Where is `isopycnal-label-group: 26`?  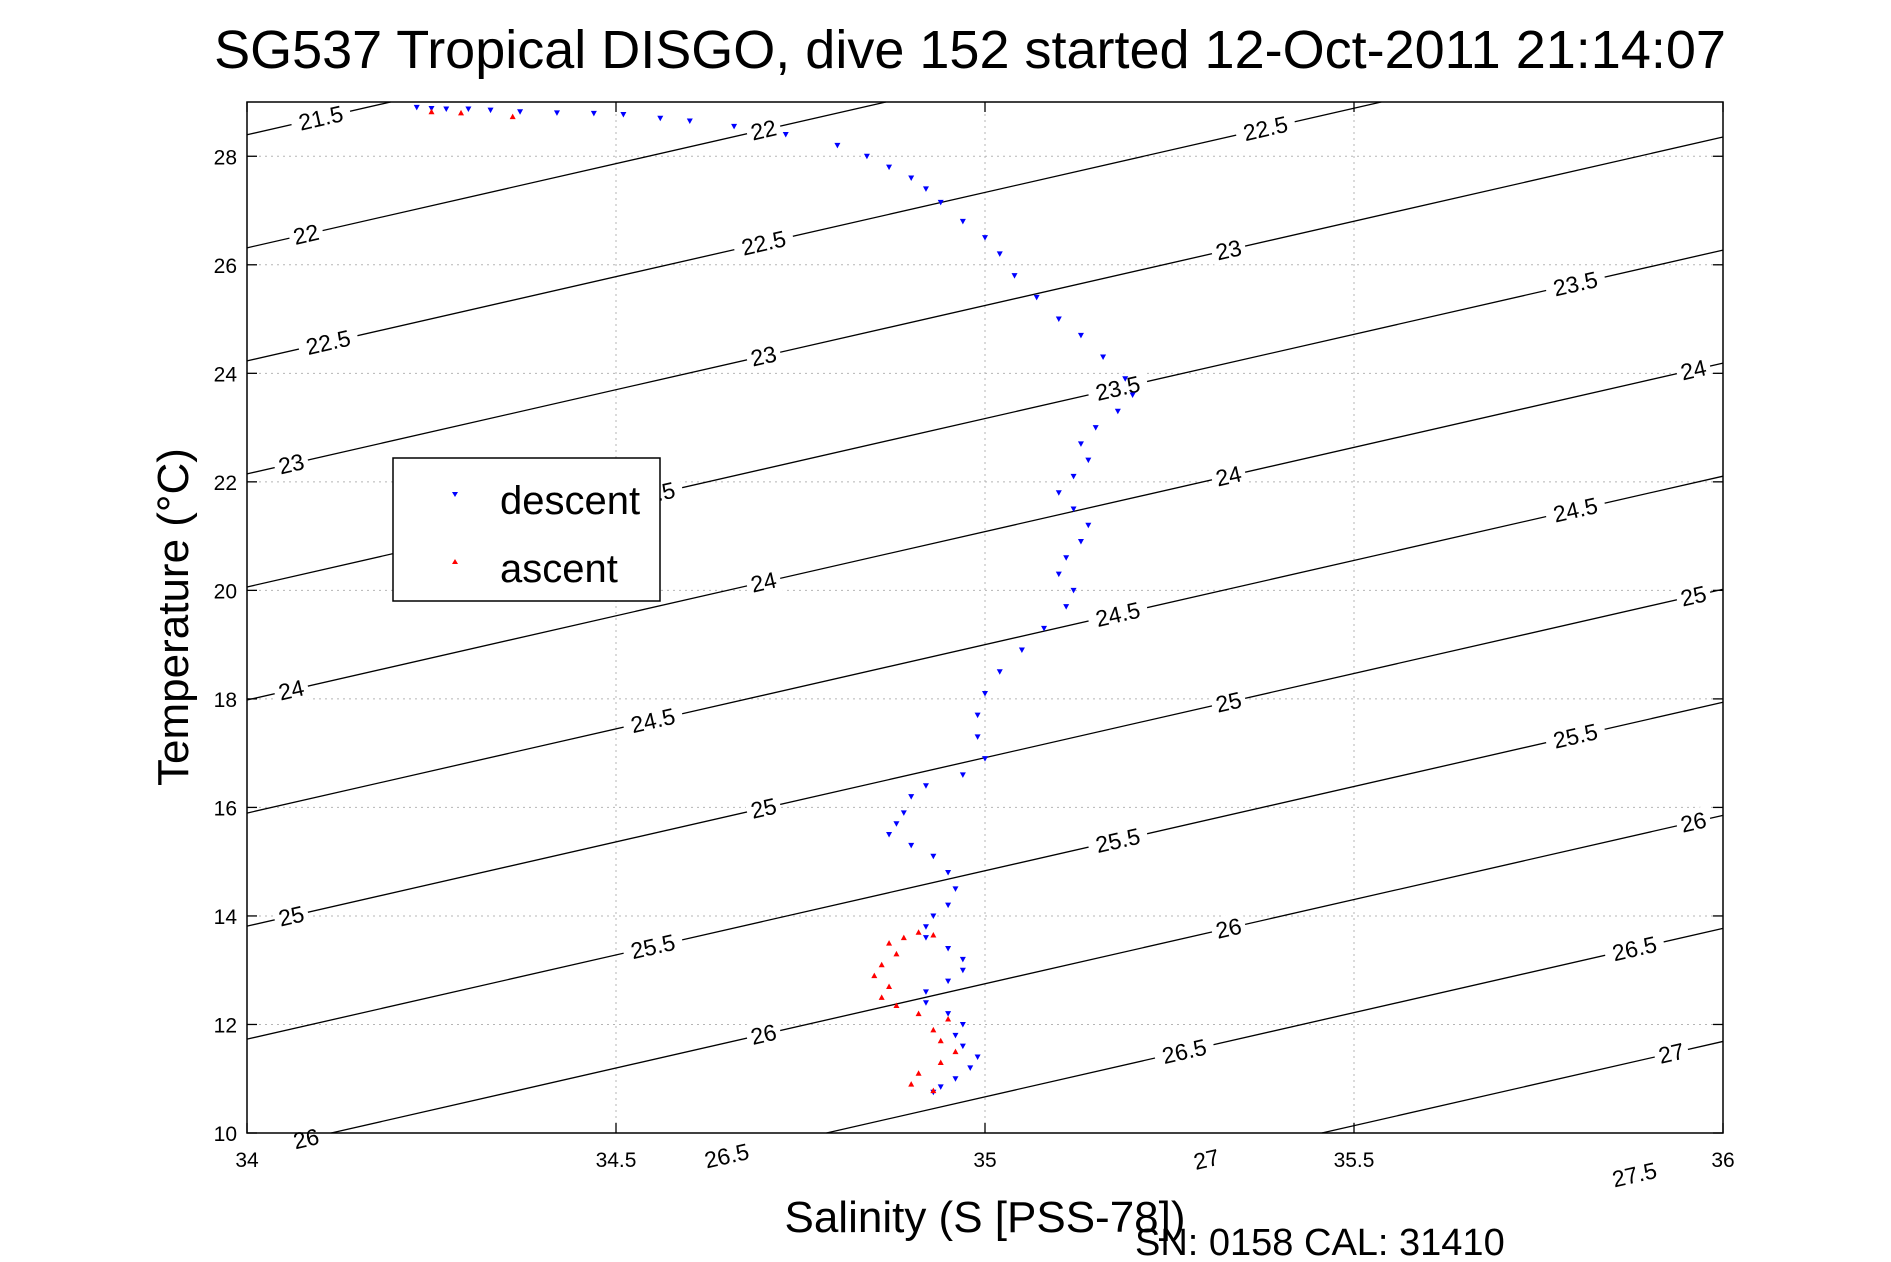
isopycnal-label-group: 26 is located at coordinates (1693, 822).